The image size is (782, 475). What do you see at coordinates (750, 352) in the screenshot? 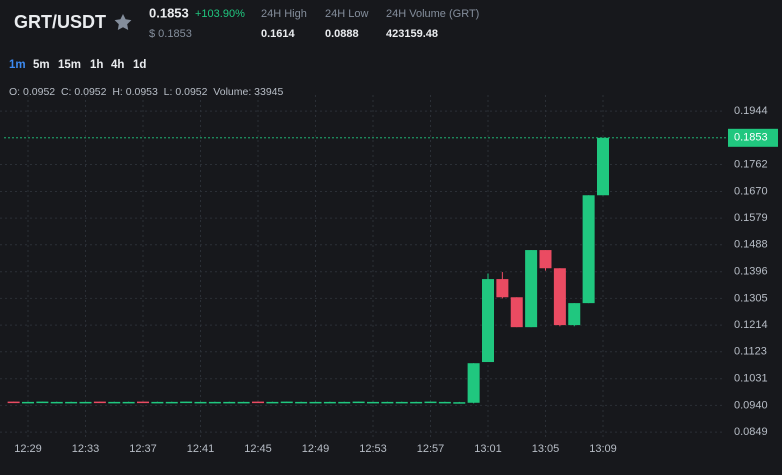
I see `y-tick-label: 0.1123` at bounding box center [750, 352].